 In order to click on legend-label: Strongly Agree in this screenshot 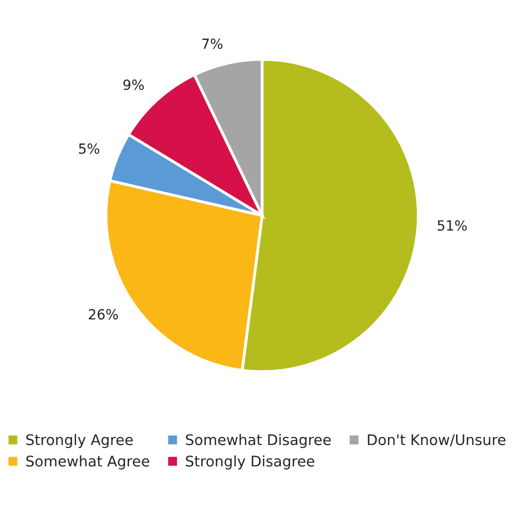, I will do `click(79, 441)`.